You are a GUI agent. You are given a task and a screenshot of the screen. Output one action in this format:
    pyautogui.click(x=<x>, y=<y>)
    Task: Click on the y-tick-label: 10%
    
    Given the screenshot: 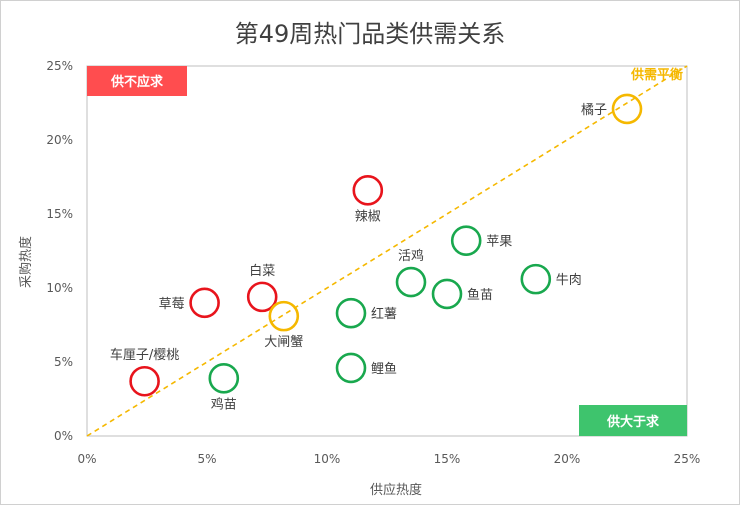 What is the action you would take?
    pyautogui.click(x=59, y=288)
    